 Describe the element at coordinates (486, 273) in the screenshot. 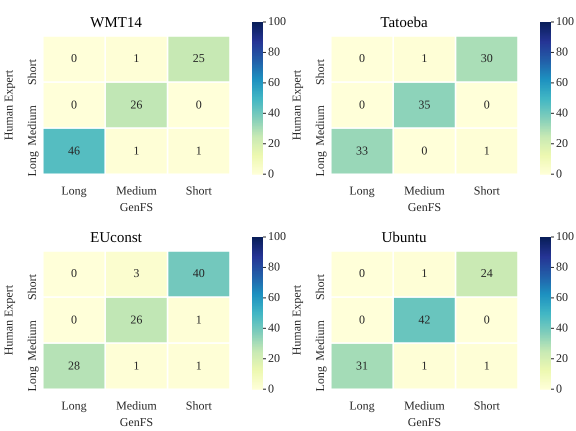

I see `data-label: 24` at that location.